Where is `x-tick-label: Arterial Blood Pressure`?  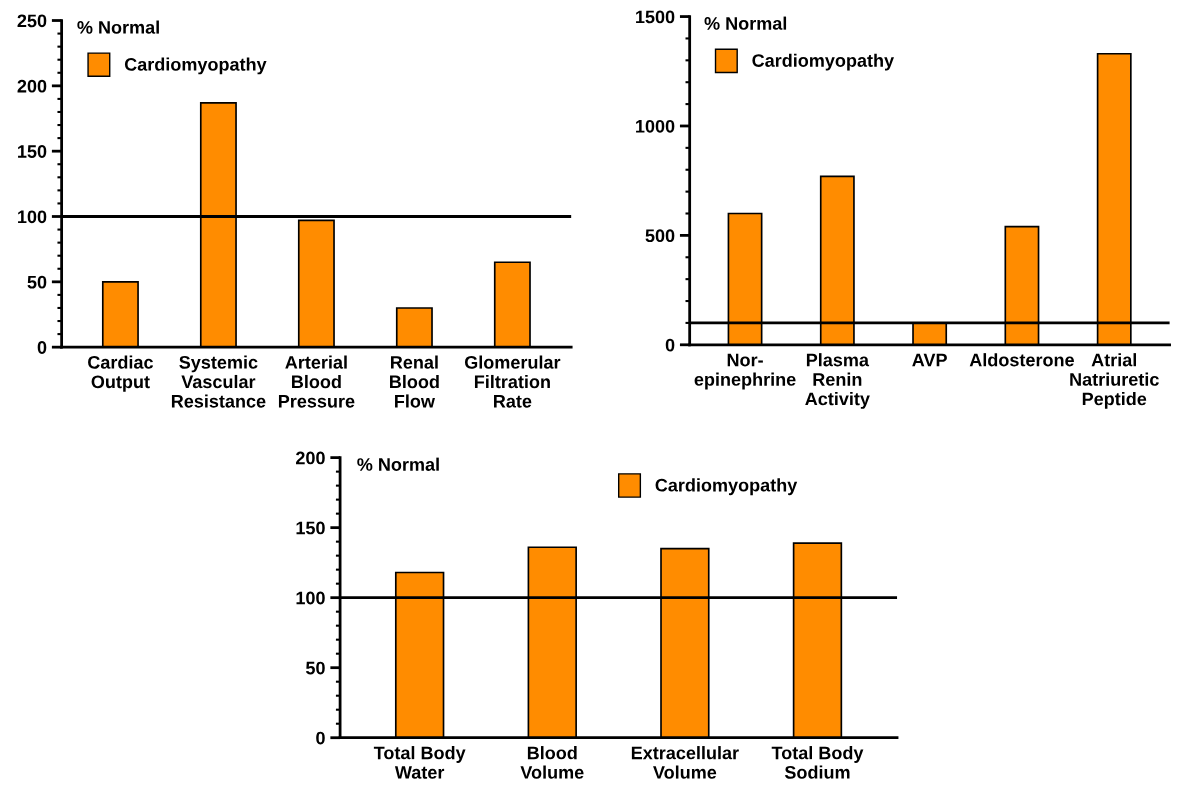 x-tick-label: Arterial Blood Pressure is located at coordinates (316, 381).